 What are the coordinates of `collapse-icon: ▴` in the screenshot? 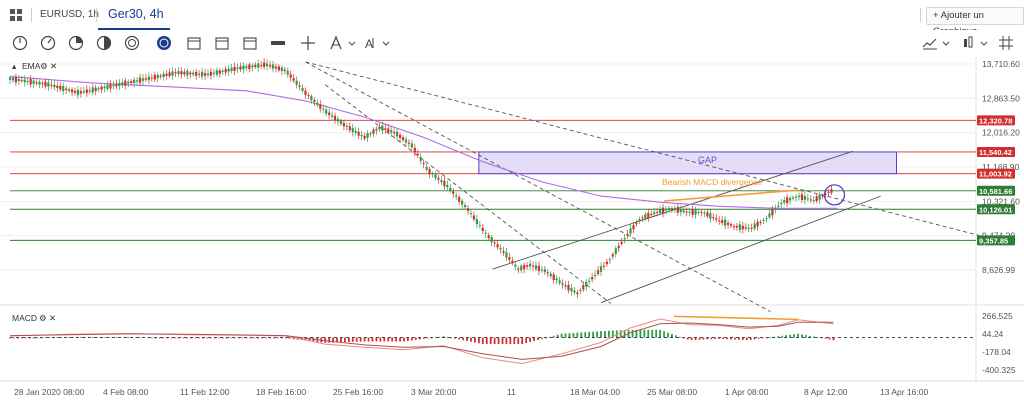 It's located at (14, 66).